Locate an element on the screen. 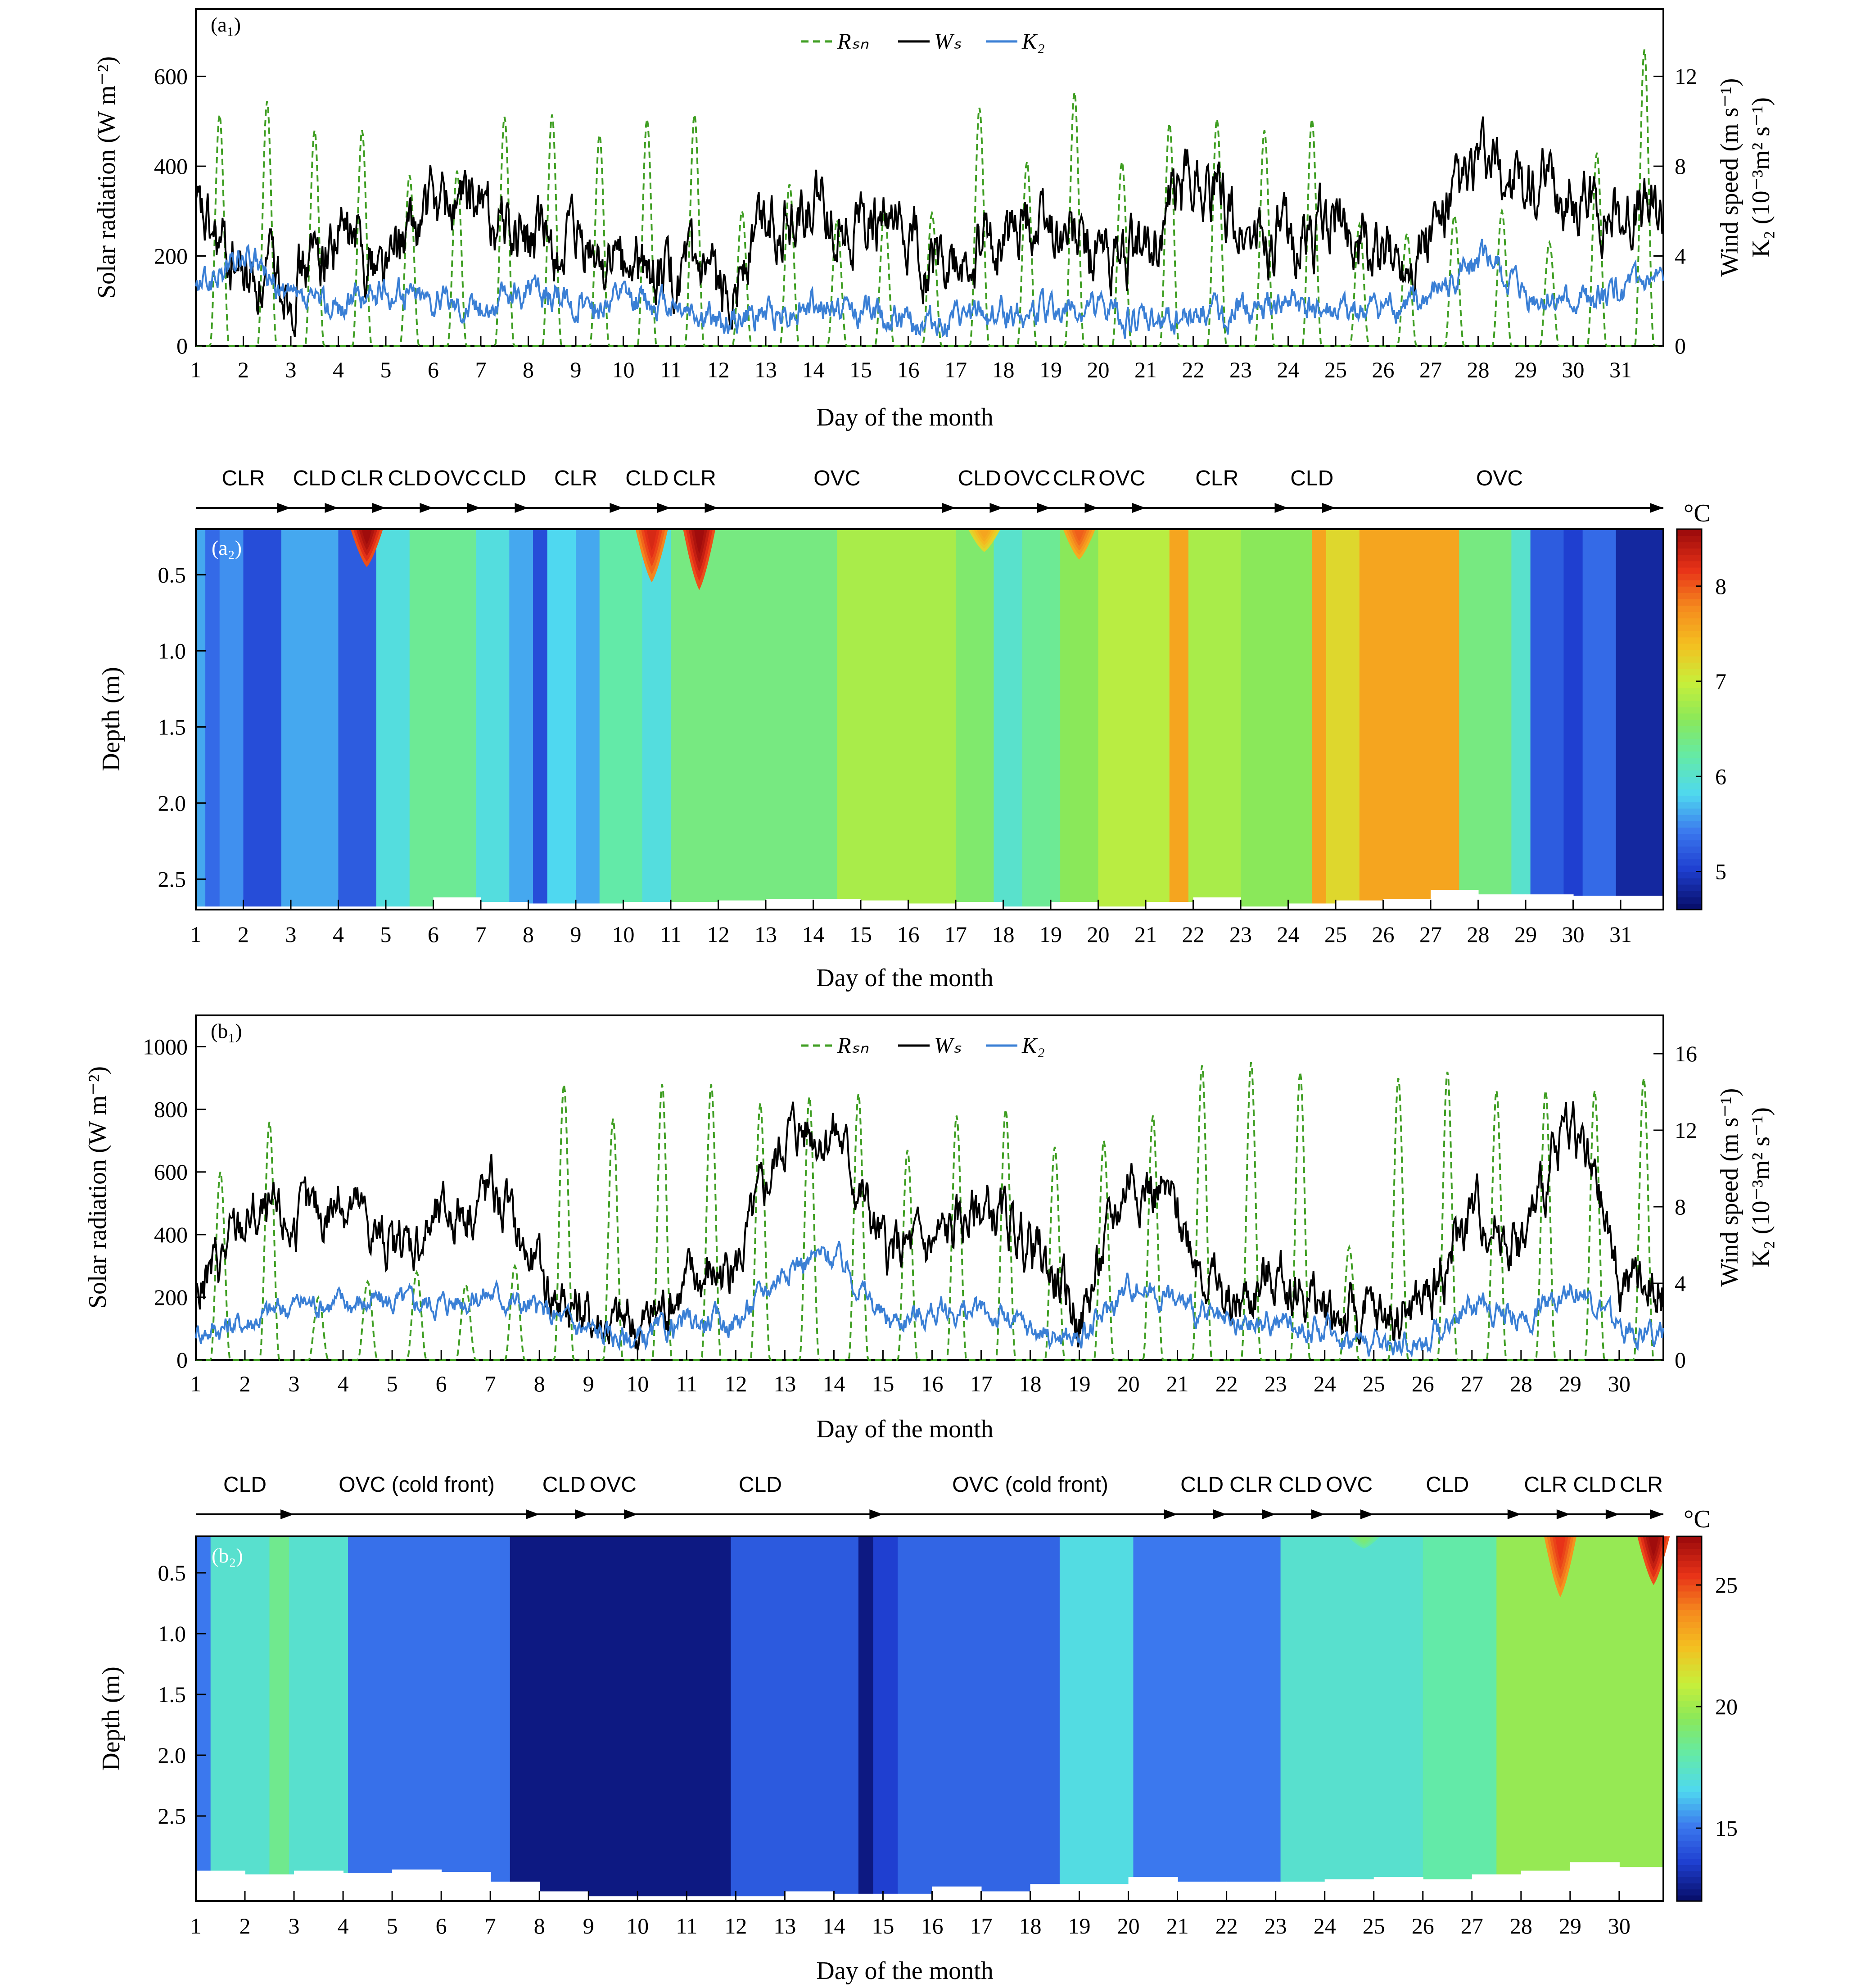 This screenshot has height=1988, width=1861. y-tick-right-label: 0 is located at coordinates (1681, 345).